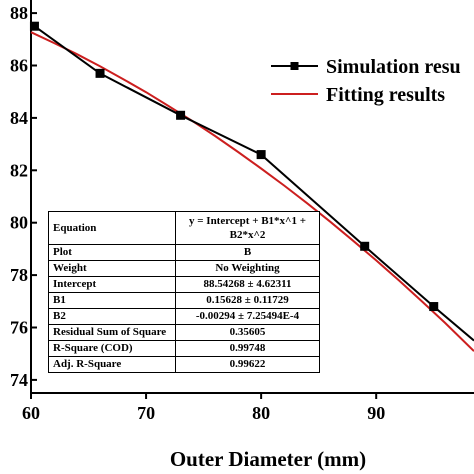 Image resolution: width=474 pixels, height=474 pixels. What do you see at coordinates (247, 348) in the screenshot?
I see `r-square-value: 0.99748` at bounding box center [247, 348].